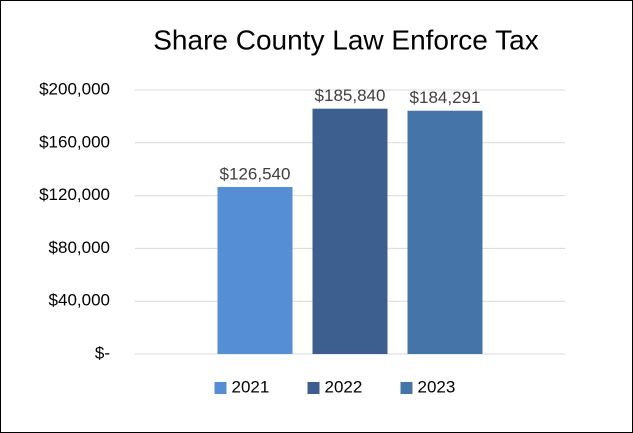 The image size is (633, 433). What do you see at coordinates (251, 386) in the screenshot?
I see `legend-label: 2021` at bounding box center [251, 386].